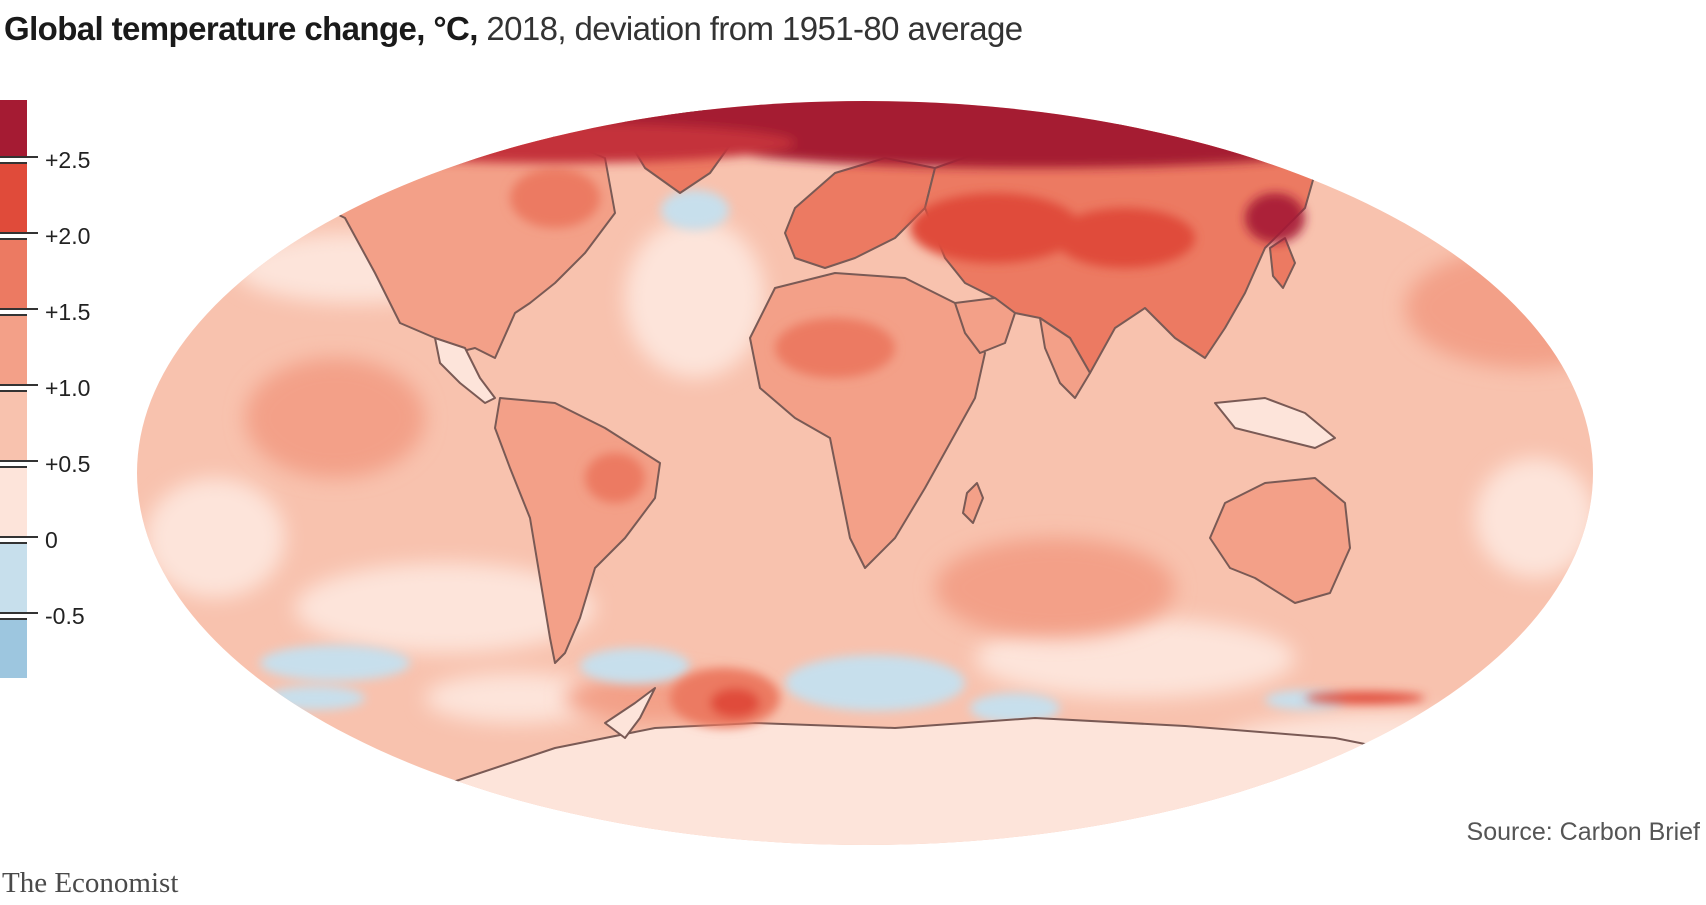 The height and width of the screenshot is (905, 1706). What do you see at coordinates (335, 663) in the screenshot?
I see `cold-southern-pacific` at bounding box center [335, 663].